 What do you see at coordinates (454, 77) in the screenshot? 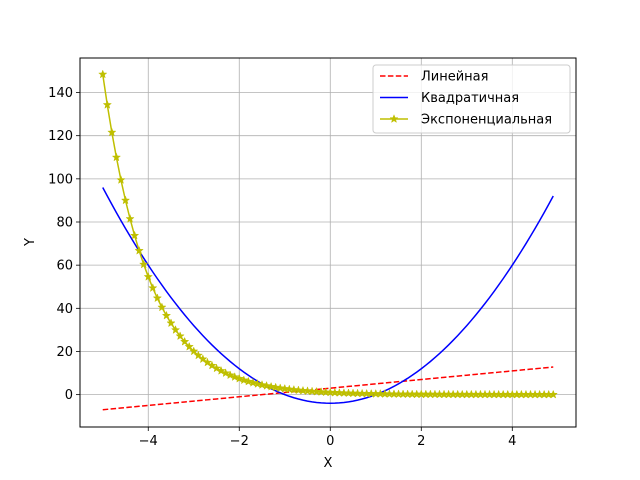
I see `legend-label: Линейная` at bounding box center [454, 77].